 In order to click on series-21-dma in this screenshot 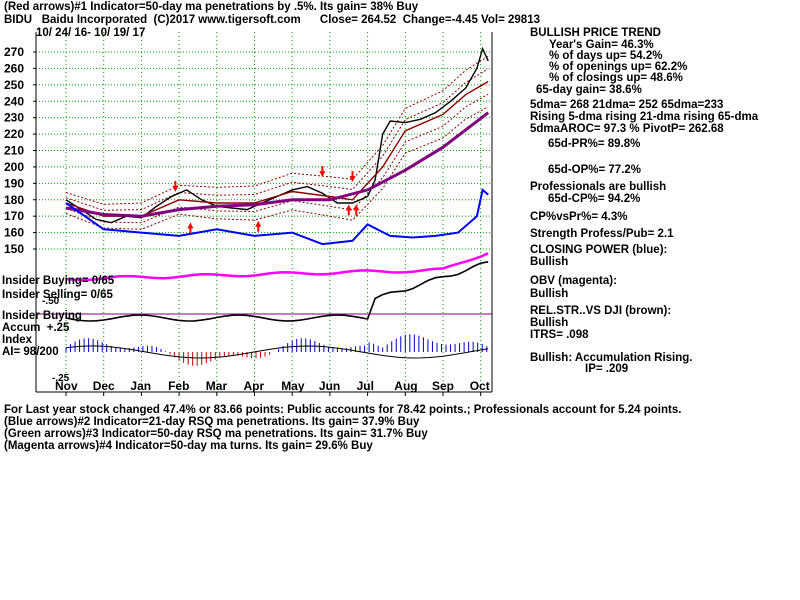, I will do `click(277, 148)`.